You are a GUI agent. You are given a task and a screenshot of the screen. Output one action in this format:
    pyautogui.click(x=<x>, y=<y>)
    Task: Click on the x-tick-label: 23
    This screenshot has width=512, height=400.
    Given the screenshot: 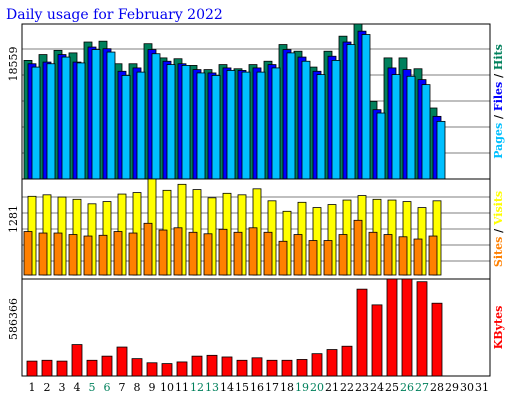 What is the action you would take?
    pyautogui.click(x=362, y=387)
    